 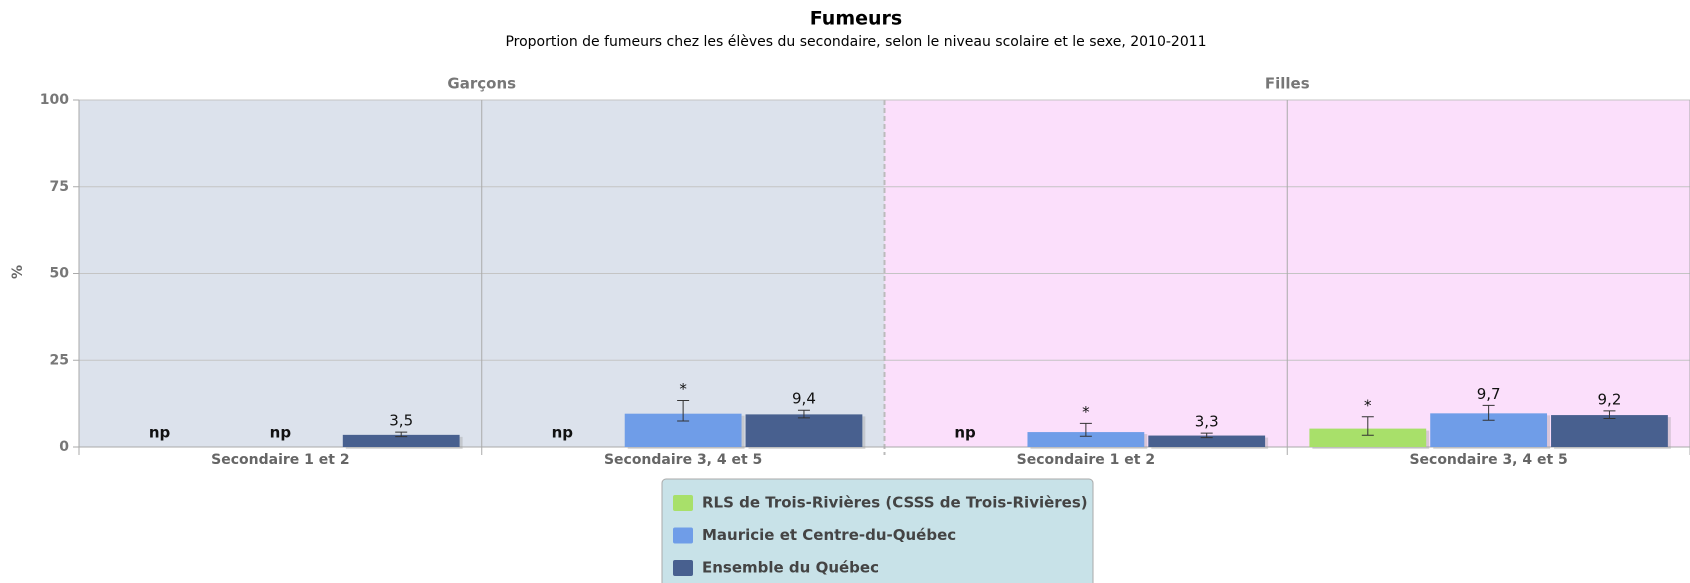 What do you see at coordinates (790, 568) in the screenshot?
I see `legend-label: Ensemble du Québec` at bounding box center [790, 568].